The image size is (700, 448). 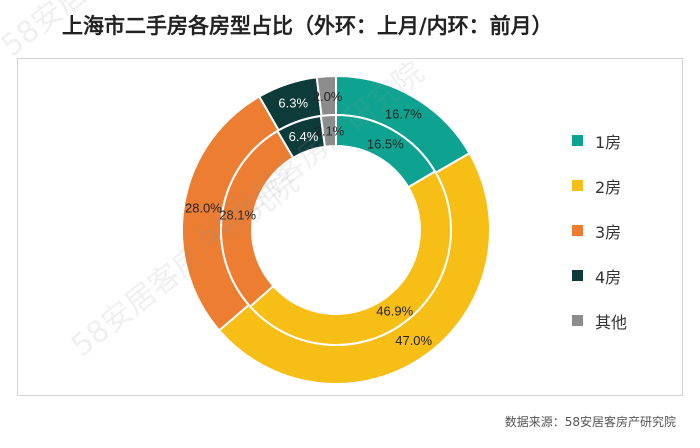 I want to click on inner-ring-label-1: 16.5%, so click(x=385, y=144).